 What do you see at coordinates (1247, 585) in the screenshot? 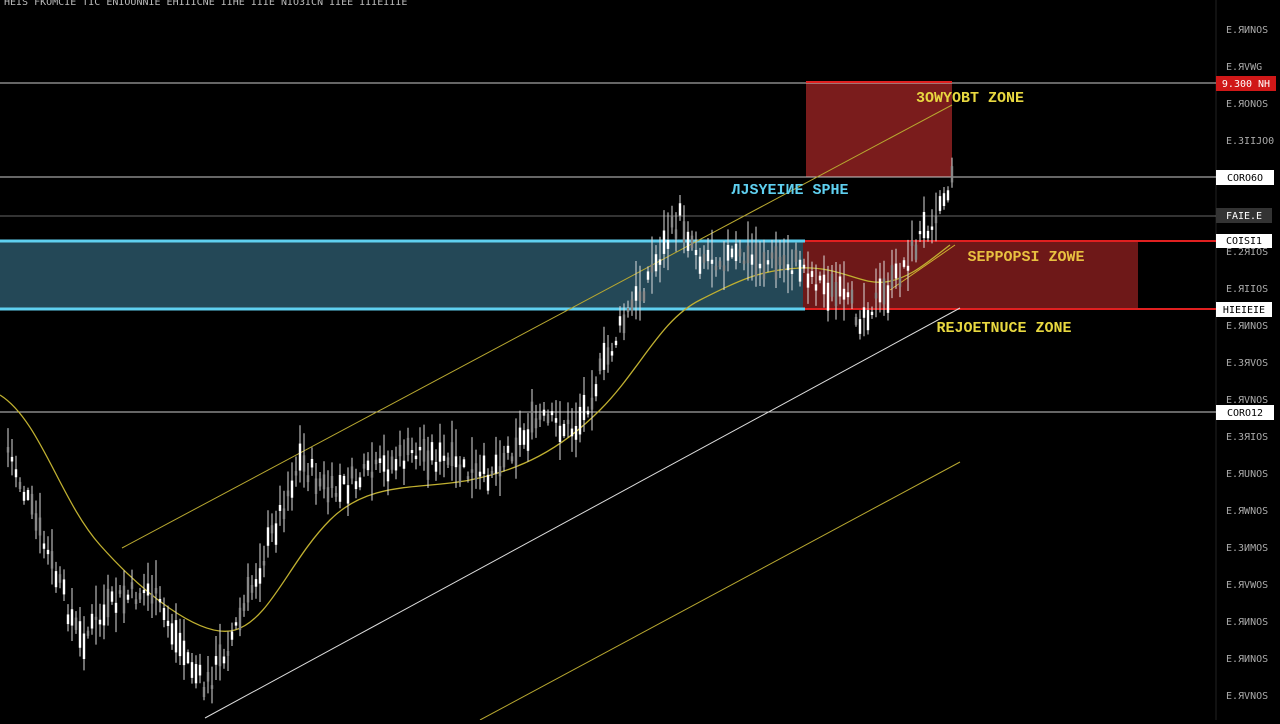
I see `axis-label: E.ЯVWOS` at bounding box center [1247, 585].